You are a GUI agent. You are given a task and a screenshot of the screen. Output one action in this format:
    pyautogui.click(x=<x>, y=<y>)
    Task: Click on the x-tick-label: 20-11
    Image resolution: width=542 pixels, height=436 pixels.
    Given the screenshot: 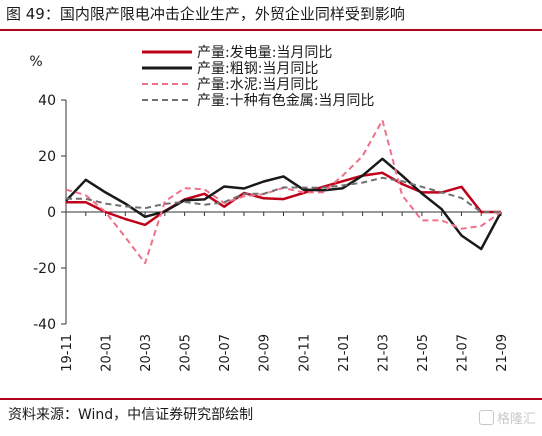 What is the action you would take?
    pyautogui.click(x=304, y=353)
    